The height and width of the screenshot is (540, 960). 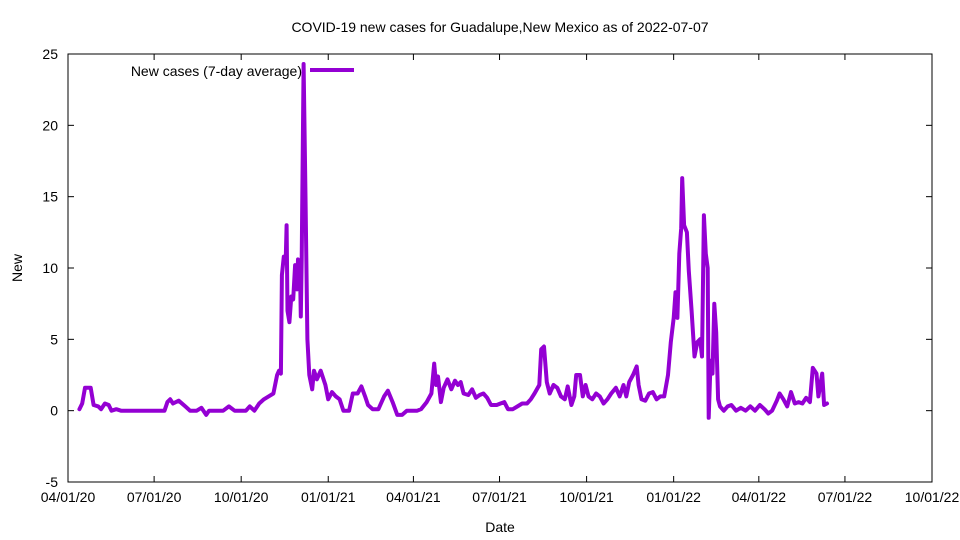 What do you see at coordinates (413, 497) in the screenshot?
I see `x-tick-label: 04/01/21` at bounding box center [413, 497].